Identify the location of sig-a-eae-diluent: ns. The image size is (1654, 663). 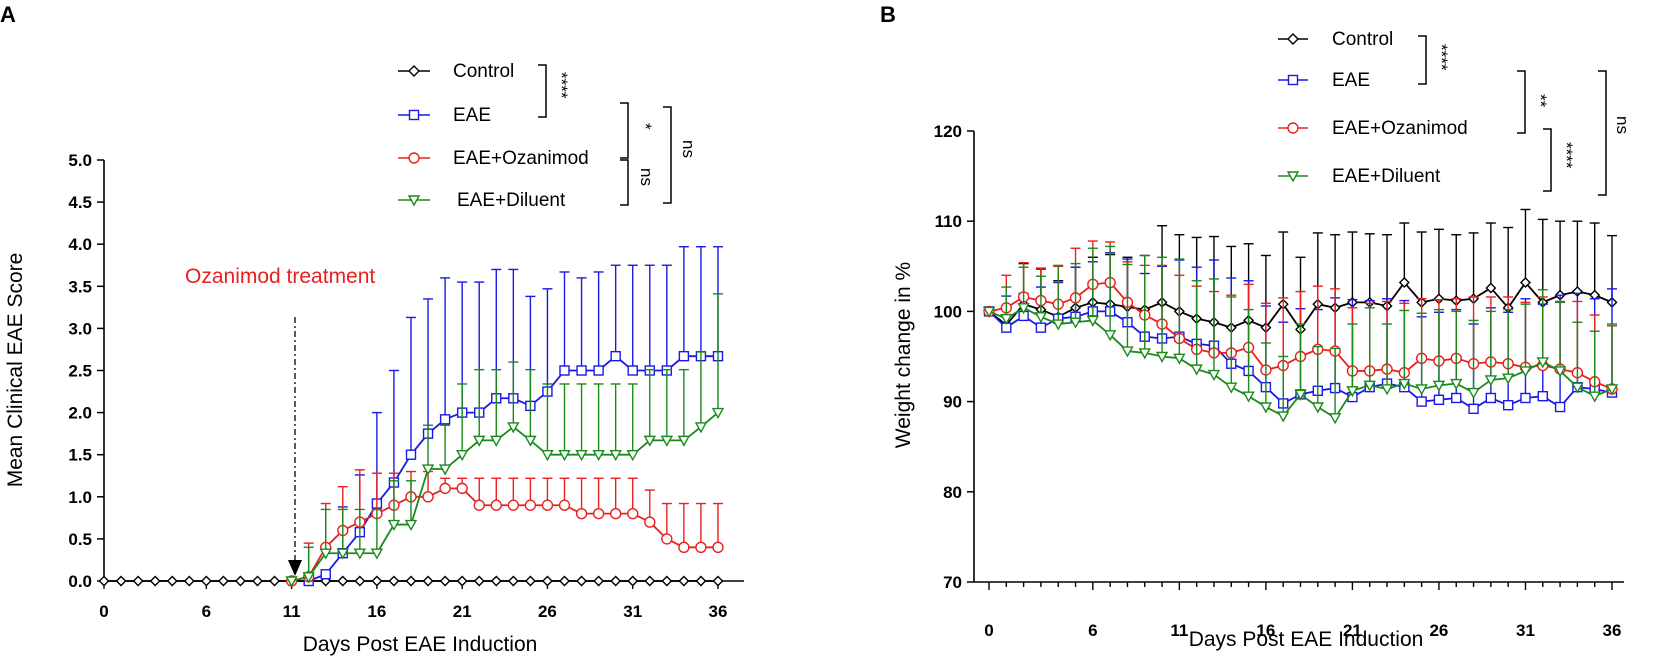
(688, 149).